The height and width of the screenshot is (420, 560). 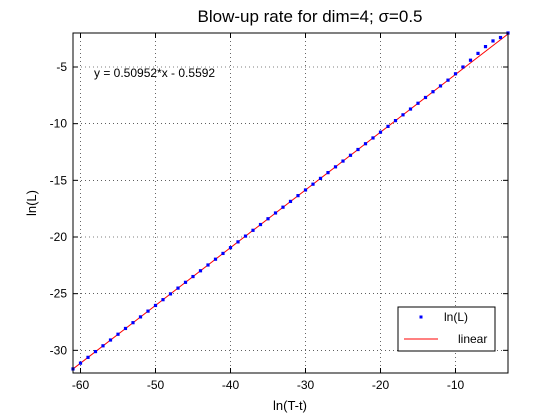 I want to click on y-tick-label: -10, so click(x=59, y=124).